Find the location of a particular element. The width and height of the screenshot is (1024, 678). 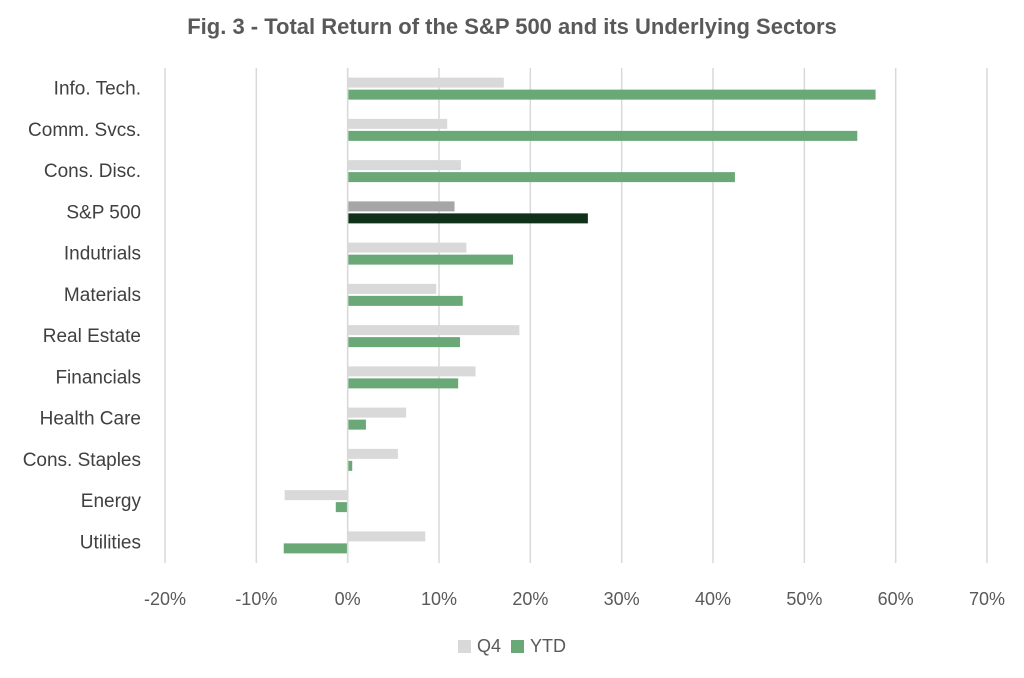

legend-label-ytd: YTD is located at coordinates (548, 646).